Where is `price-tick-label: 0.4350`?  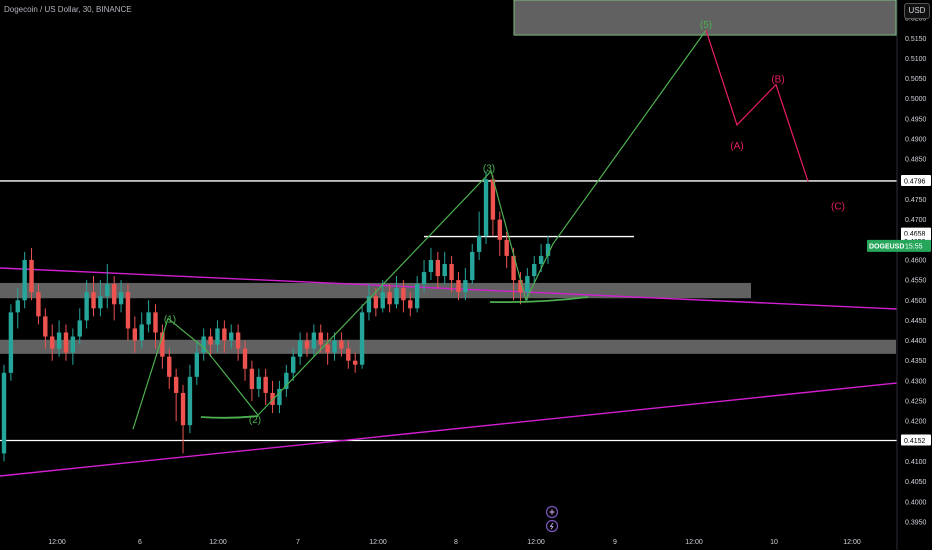 price-tick-label: 0.4350 is located at coordinates (916, 361).